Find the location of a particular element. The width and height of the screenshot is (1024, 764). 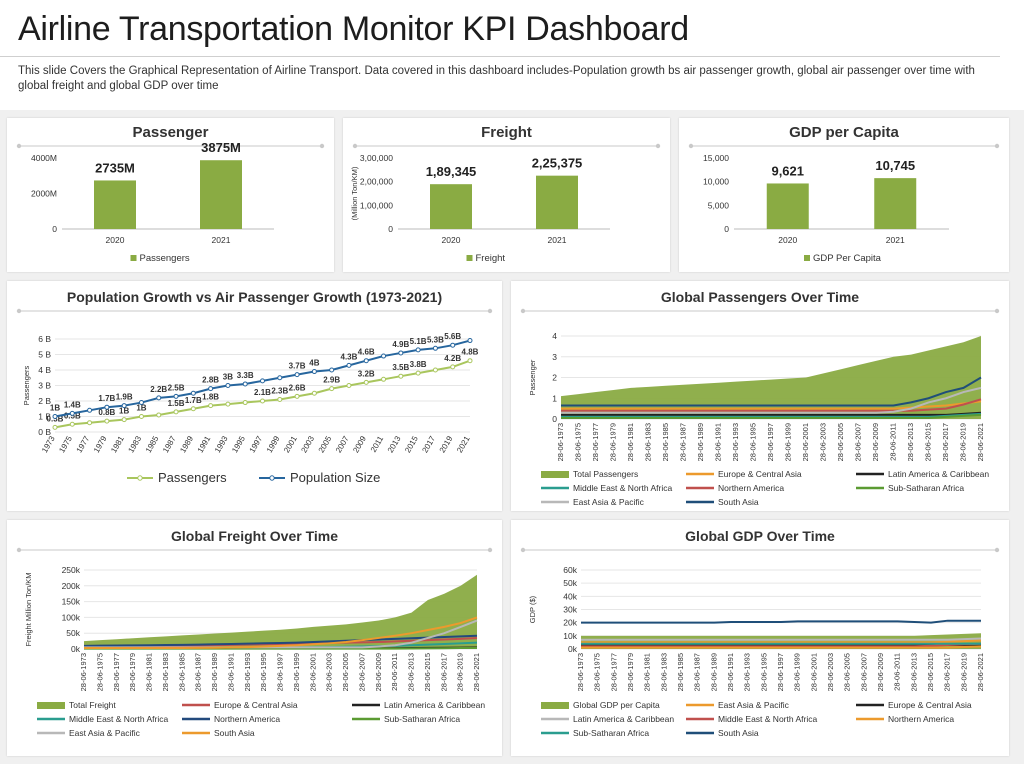

y-tick-label: 20k is located at coordinates (570, 623).